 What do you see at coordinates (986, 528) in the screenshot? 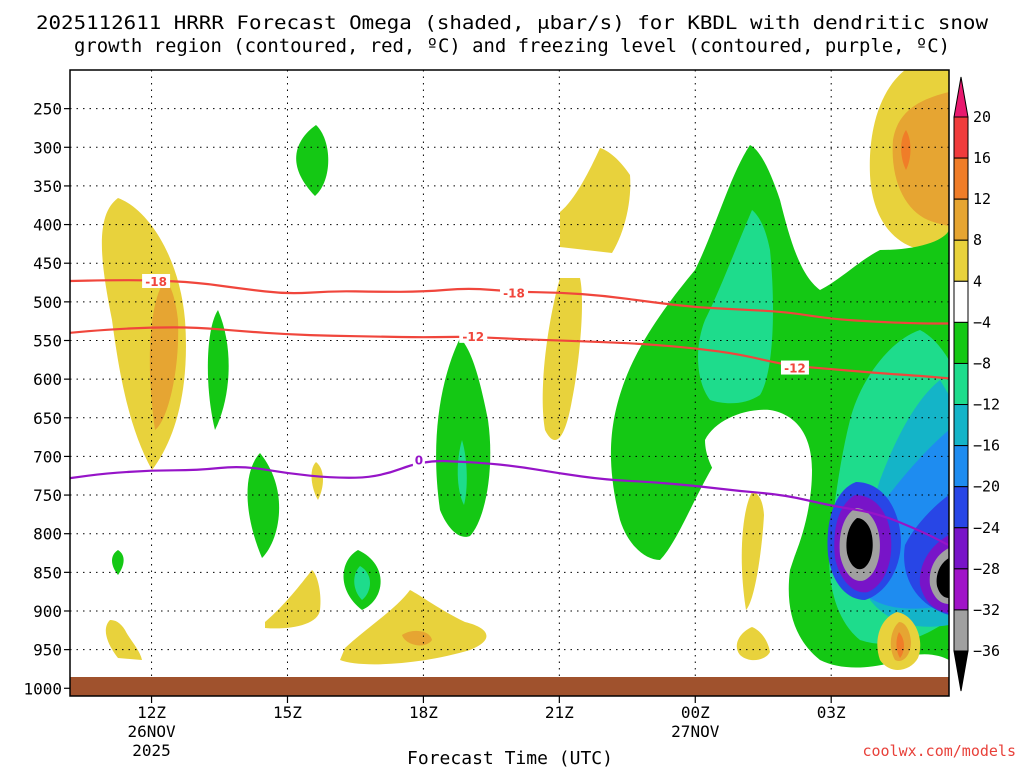
I see `colorbar-level-label: −24` at bounding box center [986, 528].